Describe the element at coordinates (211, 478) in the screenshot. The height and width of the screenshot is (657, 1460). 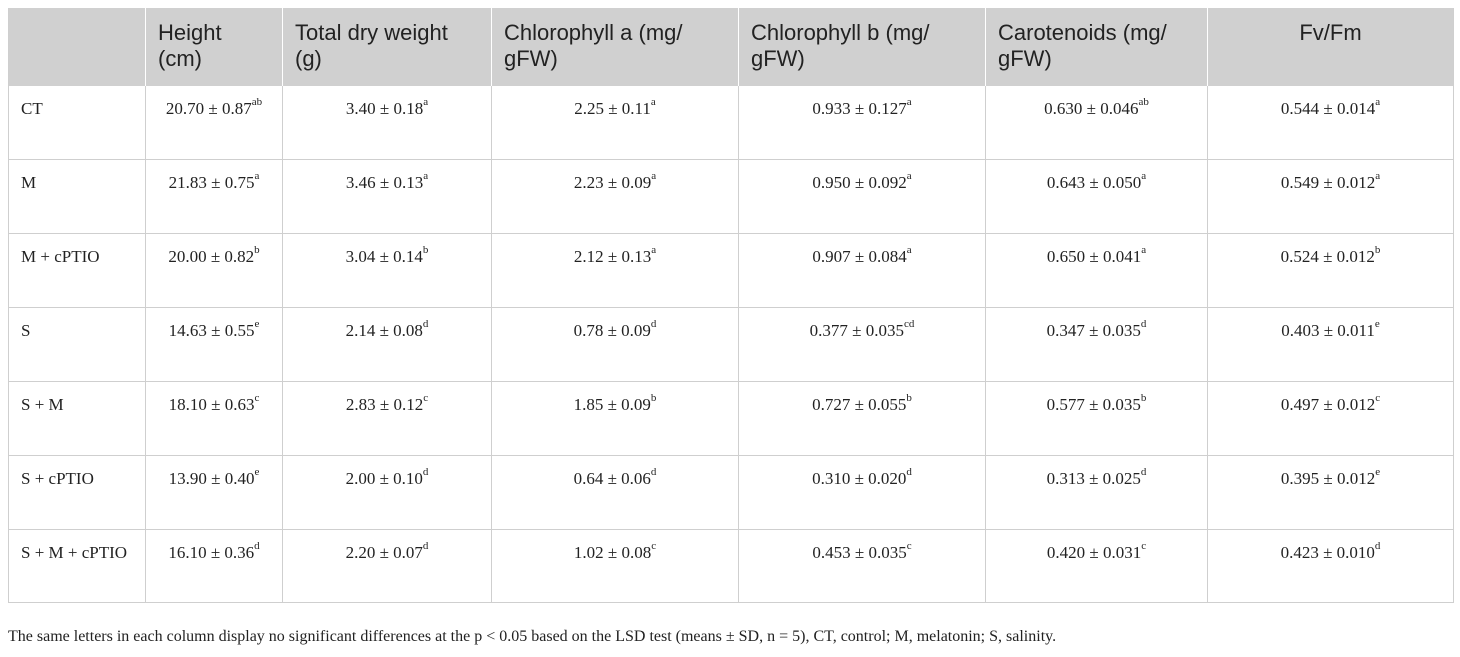
I see `cell-value: 13.90 ± 0.40` at that location.